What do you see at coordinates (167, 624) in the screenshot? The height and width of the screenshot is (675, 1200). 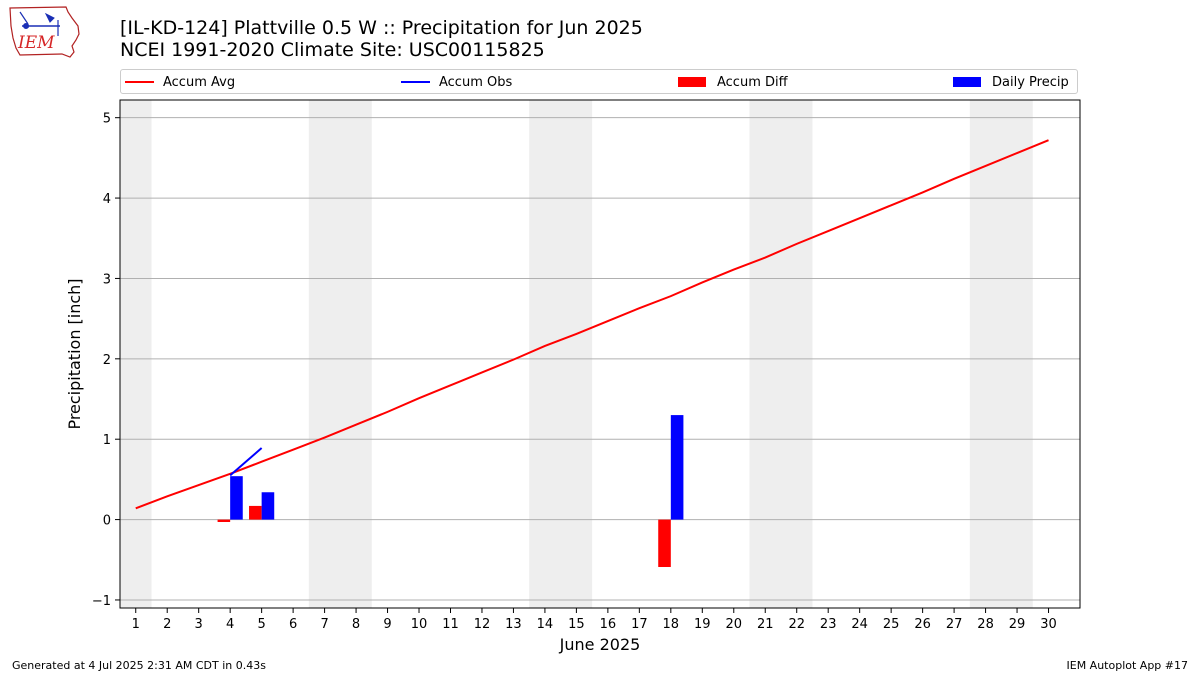 I see `x-tick-label: 2` at bounding box center [167, 624].